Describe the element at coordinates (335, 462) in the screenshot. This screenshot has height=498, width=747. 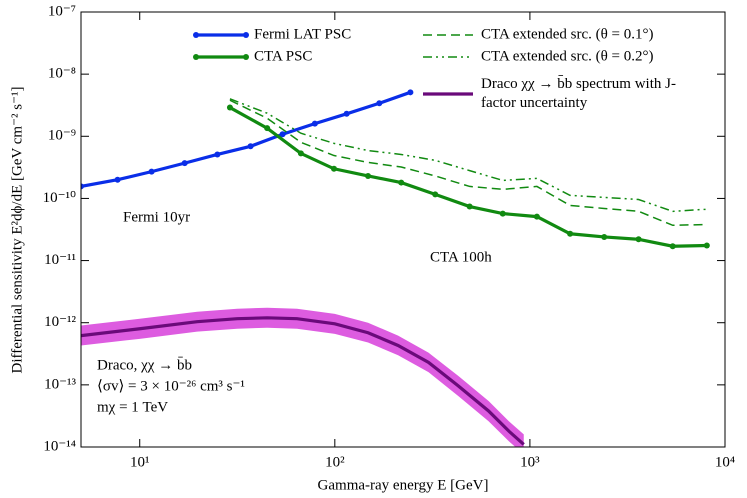
I see `x-tick-label: 10²` at that location.